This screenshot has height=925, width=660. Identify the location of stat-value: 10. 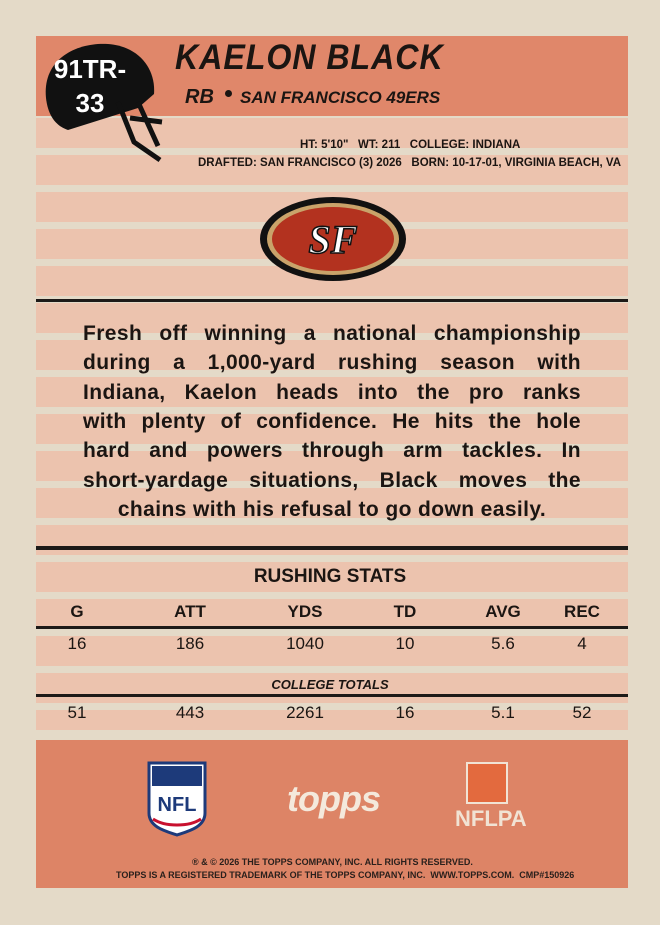
(405, 643).